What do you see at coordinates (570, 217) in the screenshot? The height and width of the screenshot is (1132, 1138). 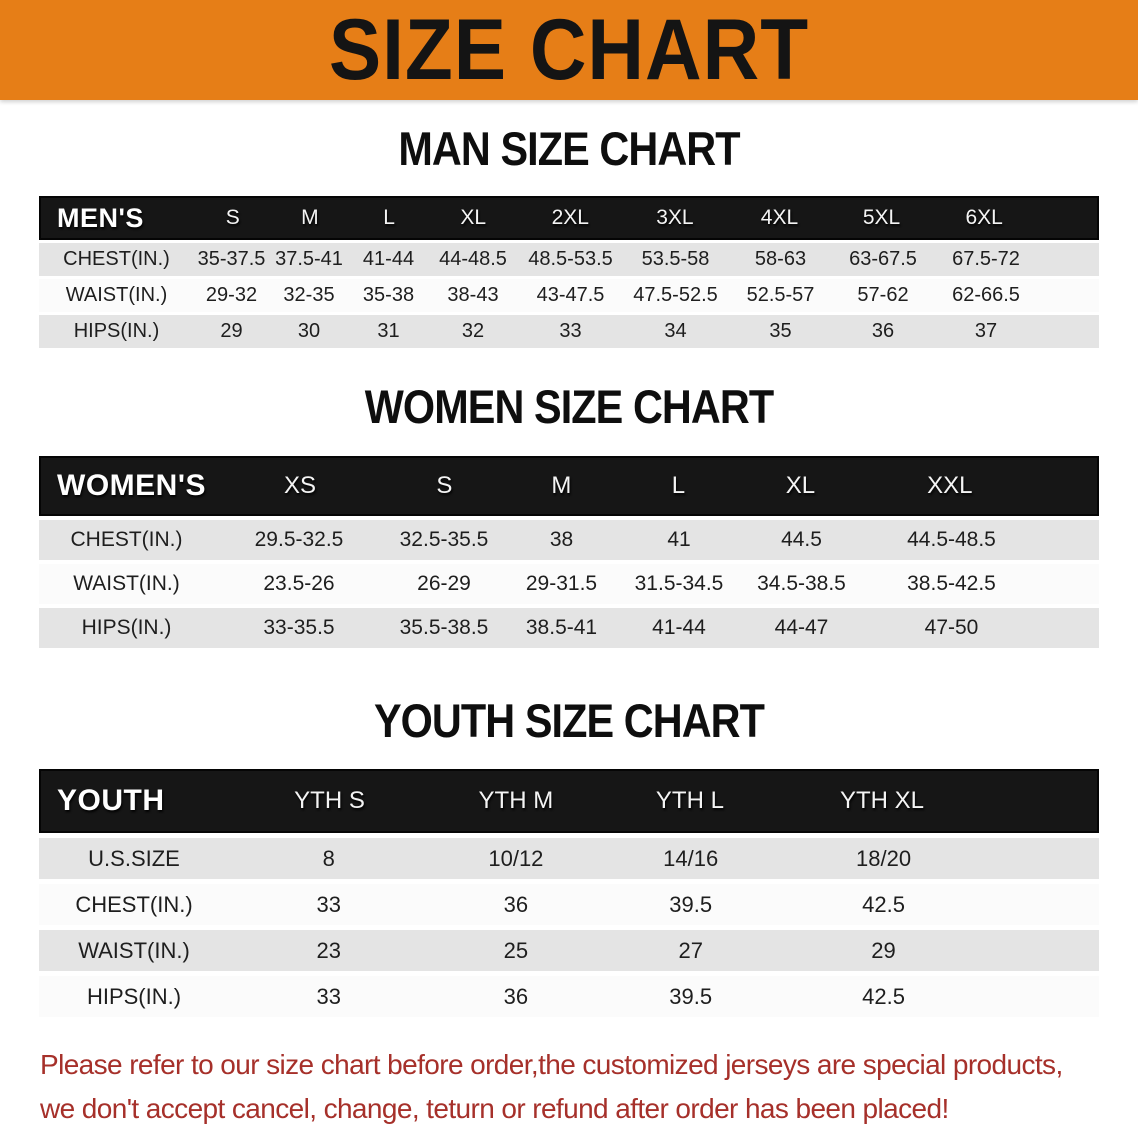 I see `size-column-header: 2XL` at bounding box center [570, 217].